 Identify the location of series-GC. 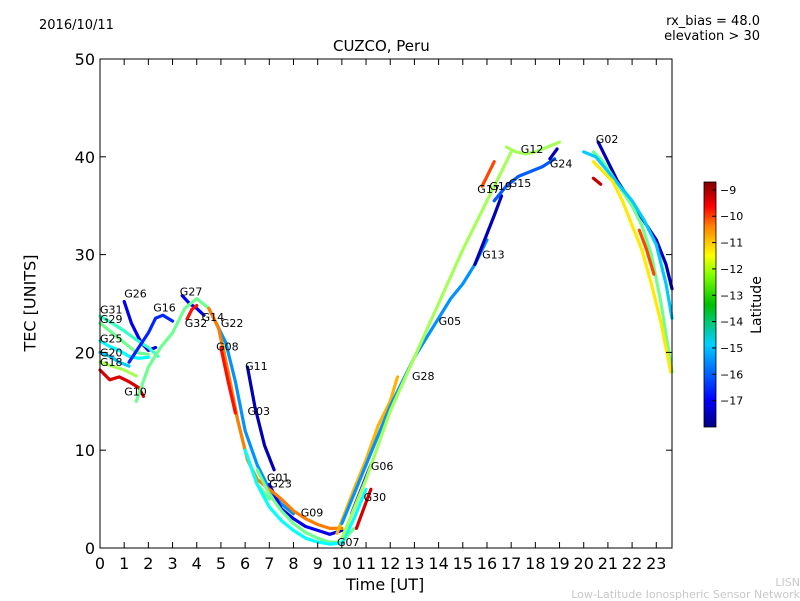
(632, 267).